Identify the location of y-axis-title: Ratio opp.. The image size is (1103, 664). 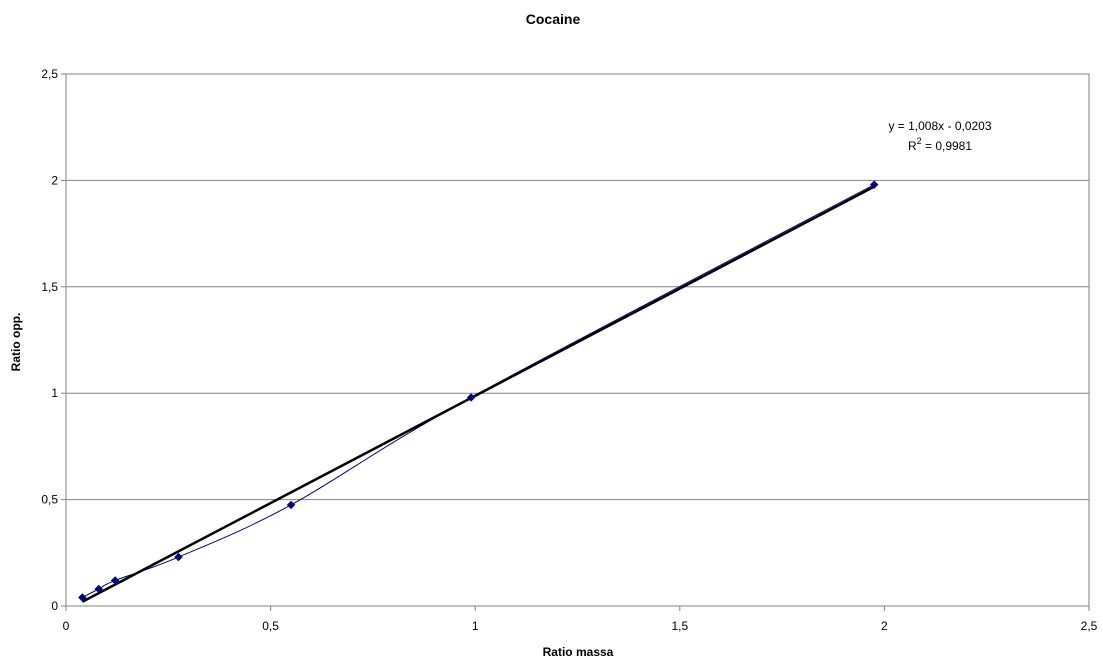
(16, 342).